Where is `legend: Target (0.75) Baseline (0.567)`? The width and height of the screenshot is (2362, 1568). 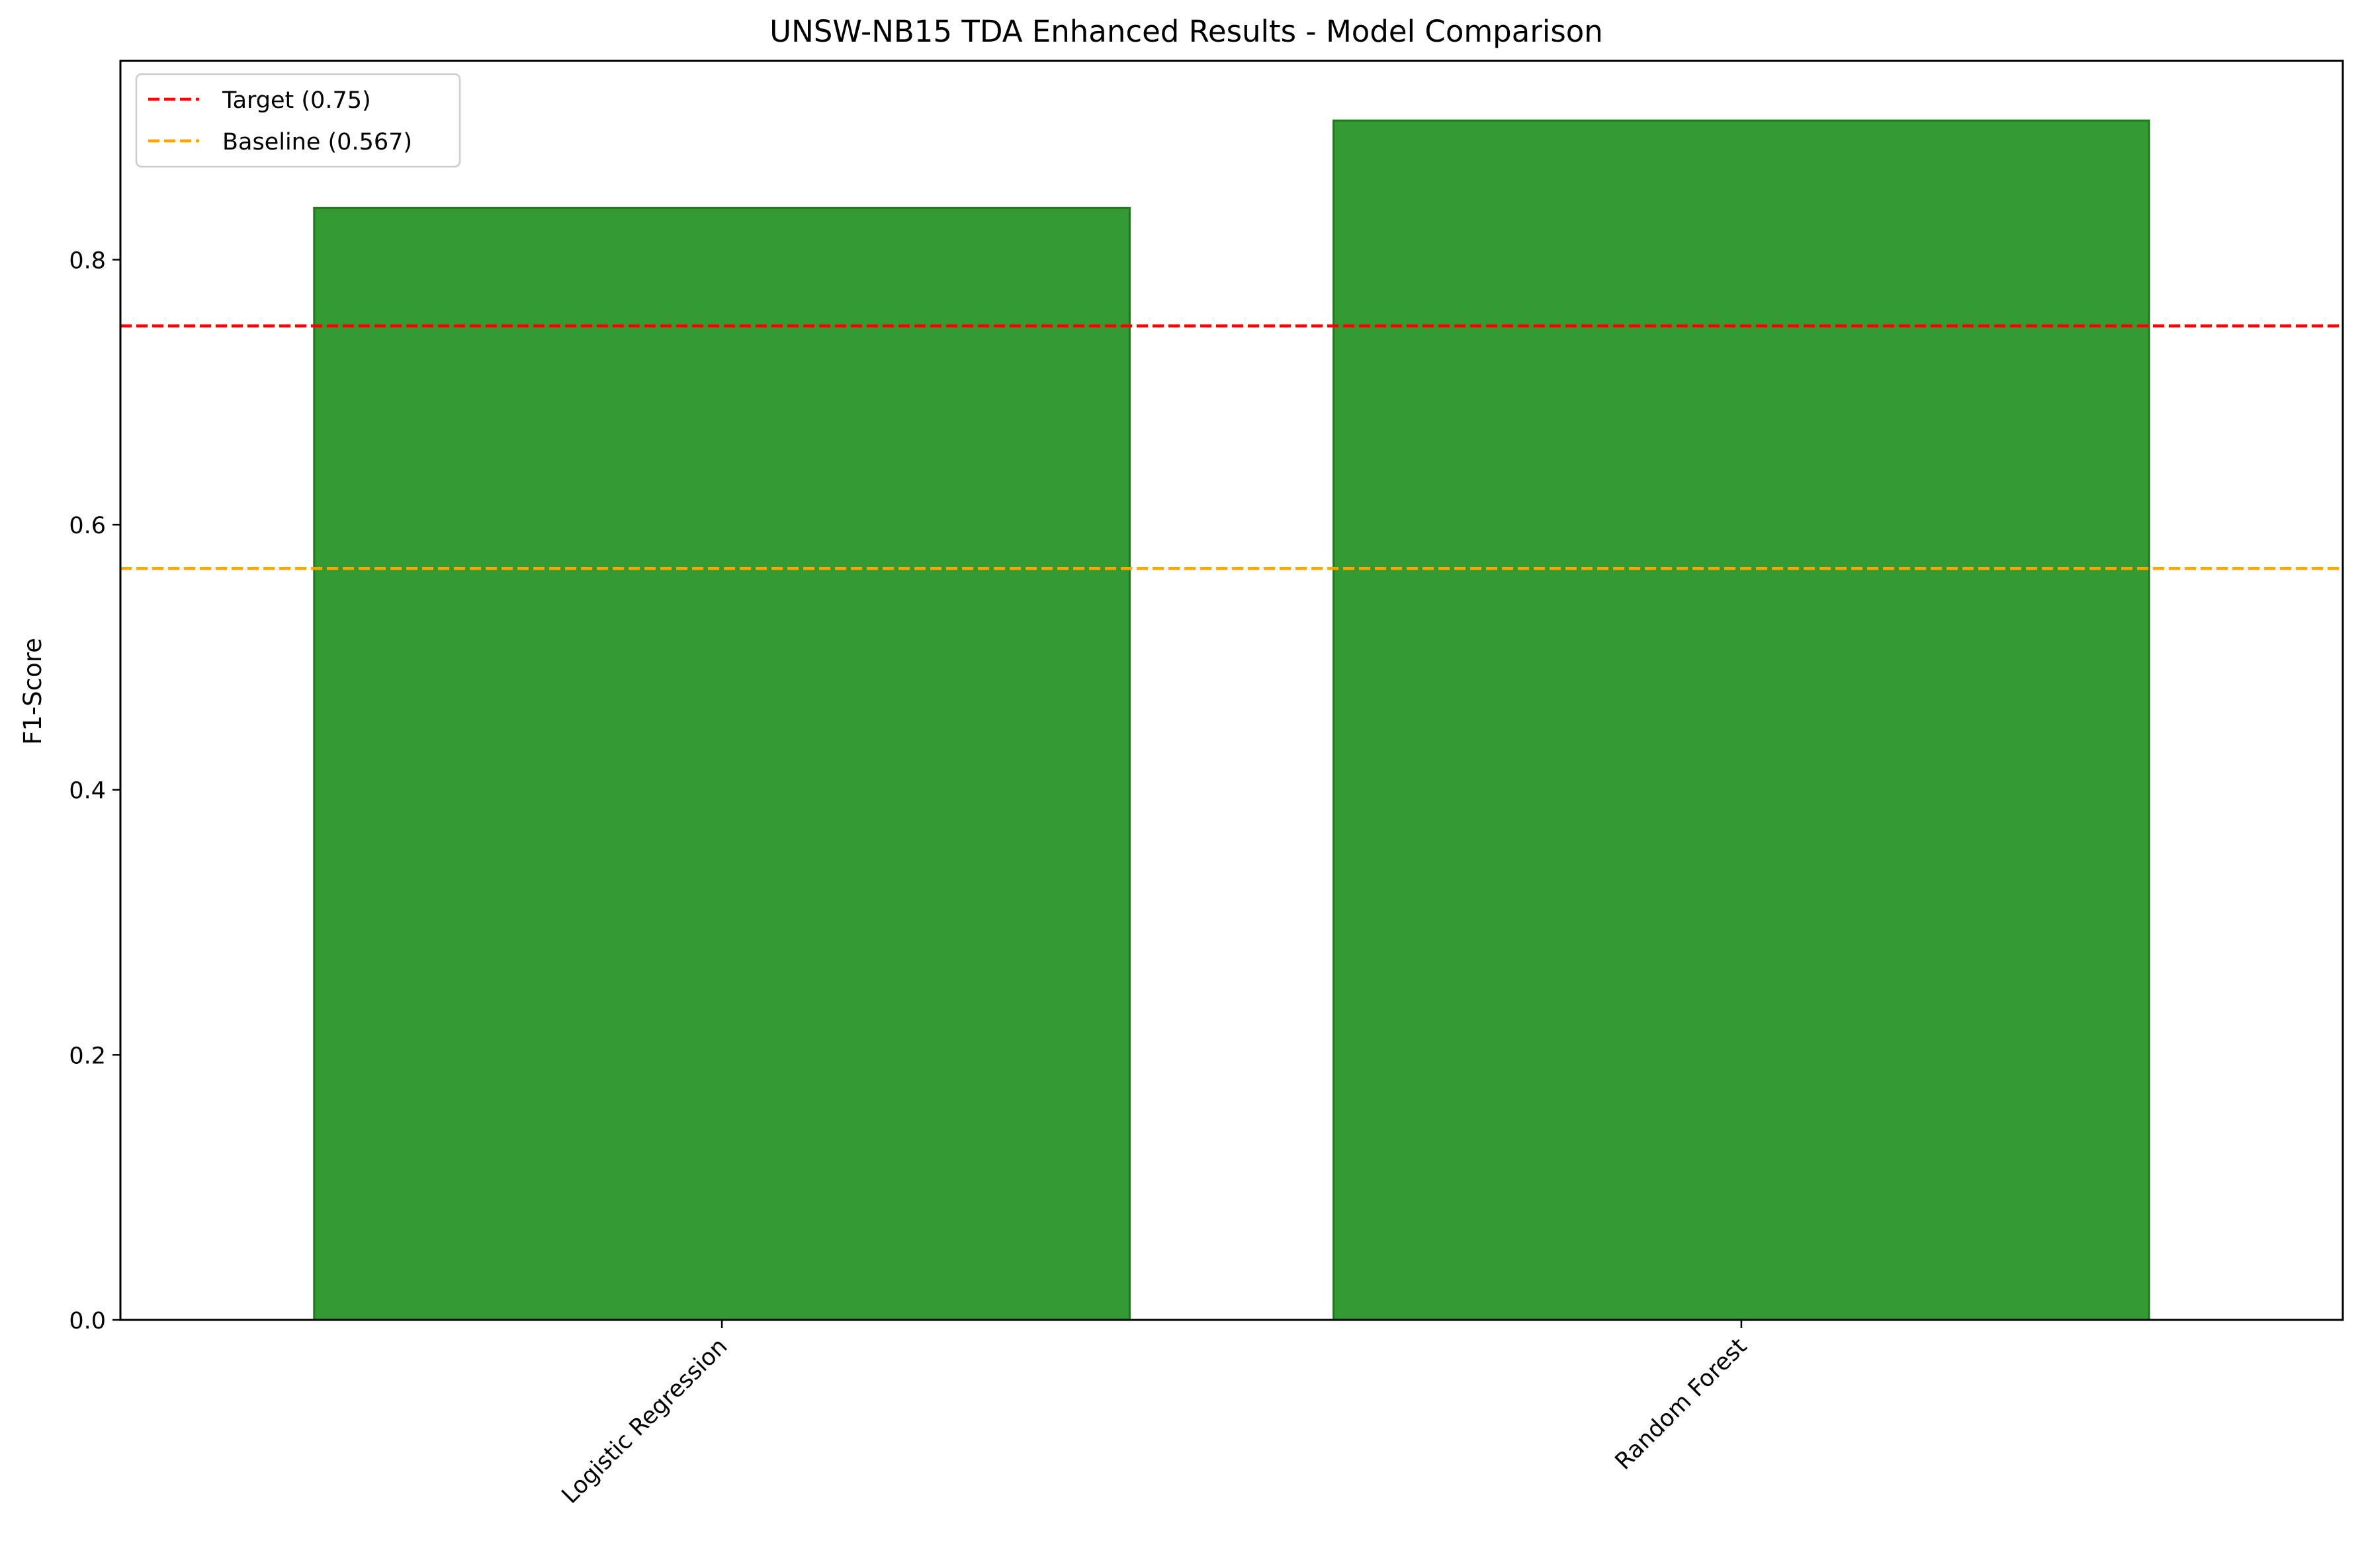
legend: Target (0.75) Baseline (0.567) is located at coordinates (298, 121).